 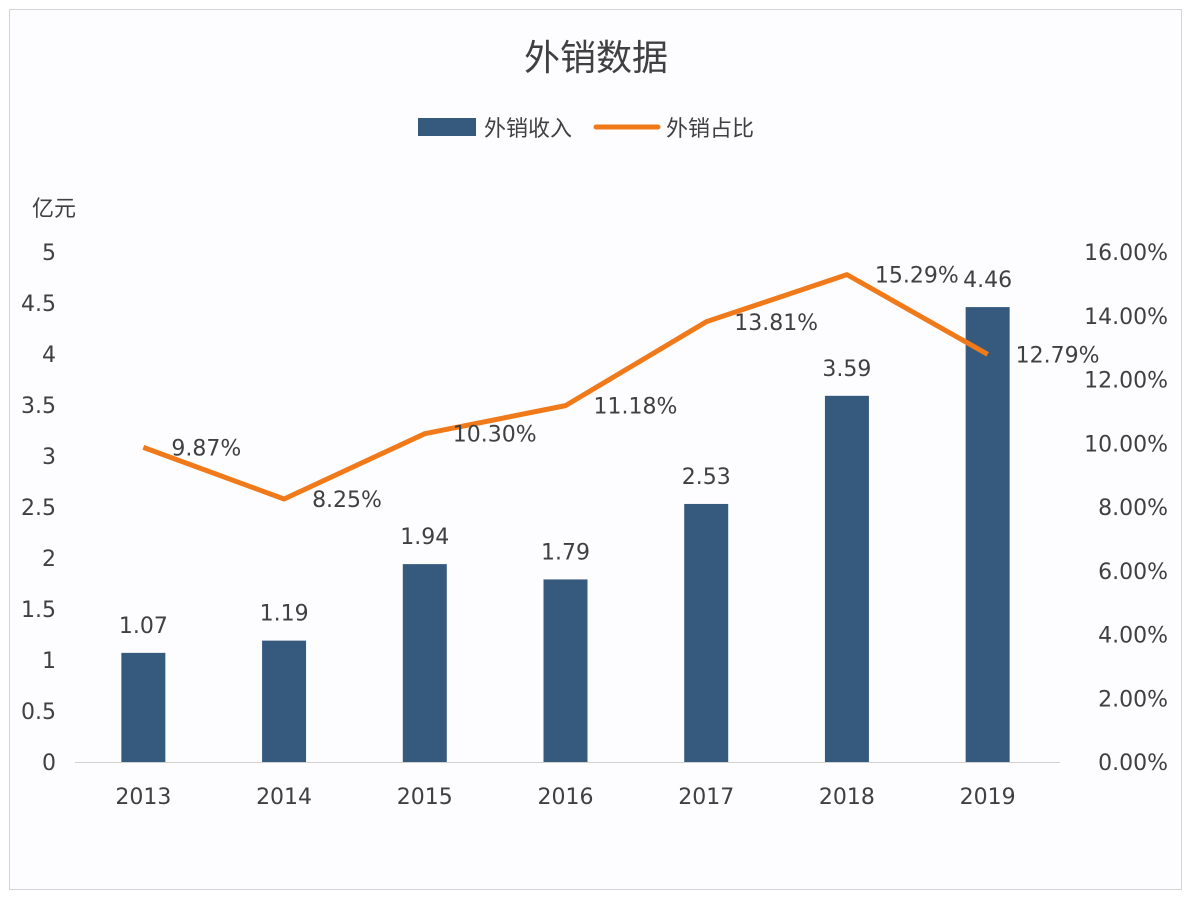 I want to click on y2-tick-label: 6.00%, so click(x=1133, y=572).